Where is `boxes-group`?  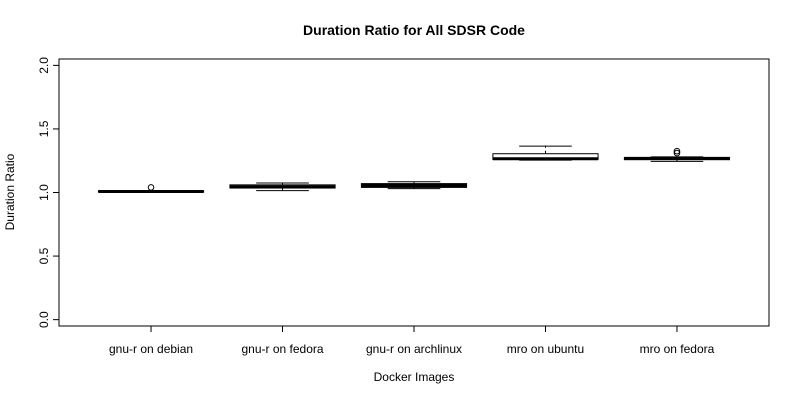 boxes-group is located at coordinates (414, 169).